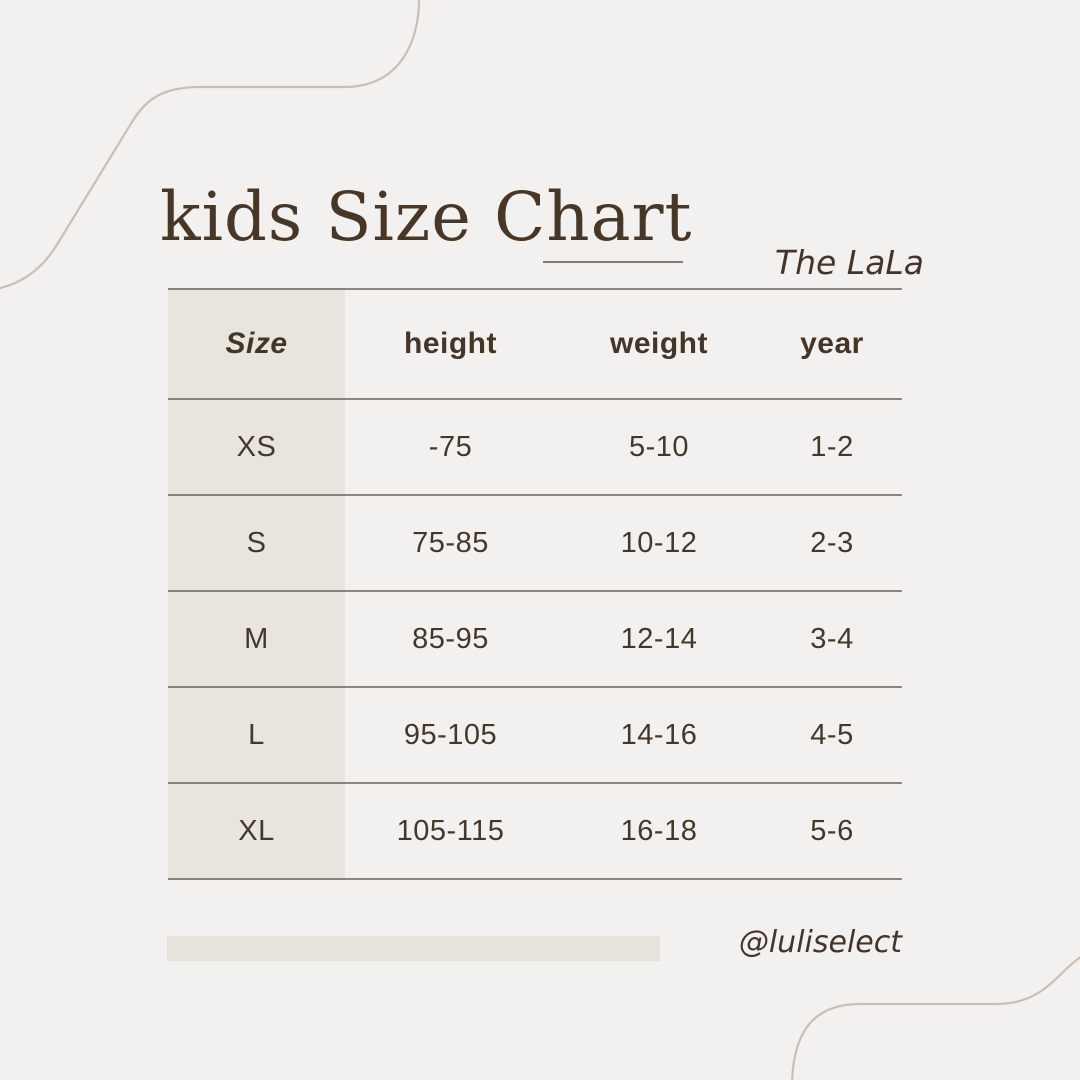  Describe the element at coordinates (426, 217) in the screenshot. I see `page-title: kids Size Chart` at that location.